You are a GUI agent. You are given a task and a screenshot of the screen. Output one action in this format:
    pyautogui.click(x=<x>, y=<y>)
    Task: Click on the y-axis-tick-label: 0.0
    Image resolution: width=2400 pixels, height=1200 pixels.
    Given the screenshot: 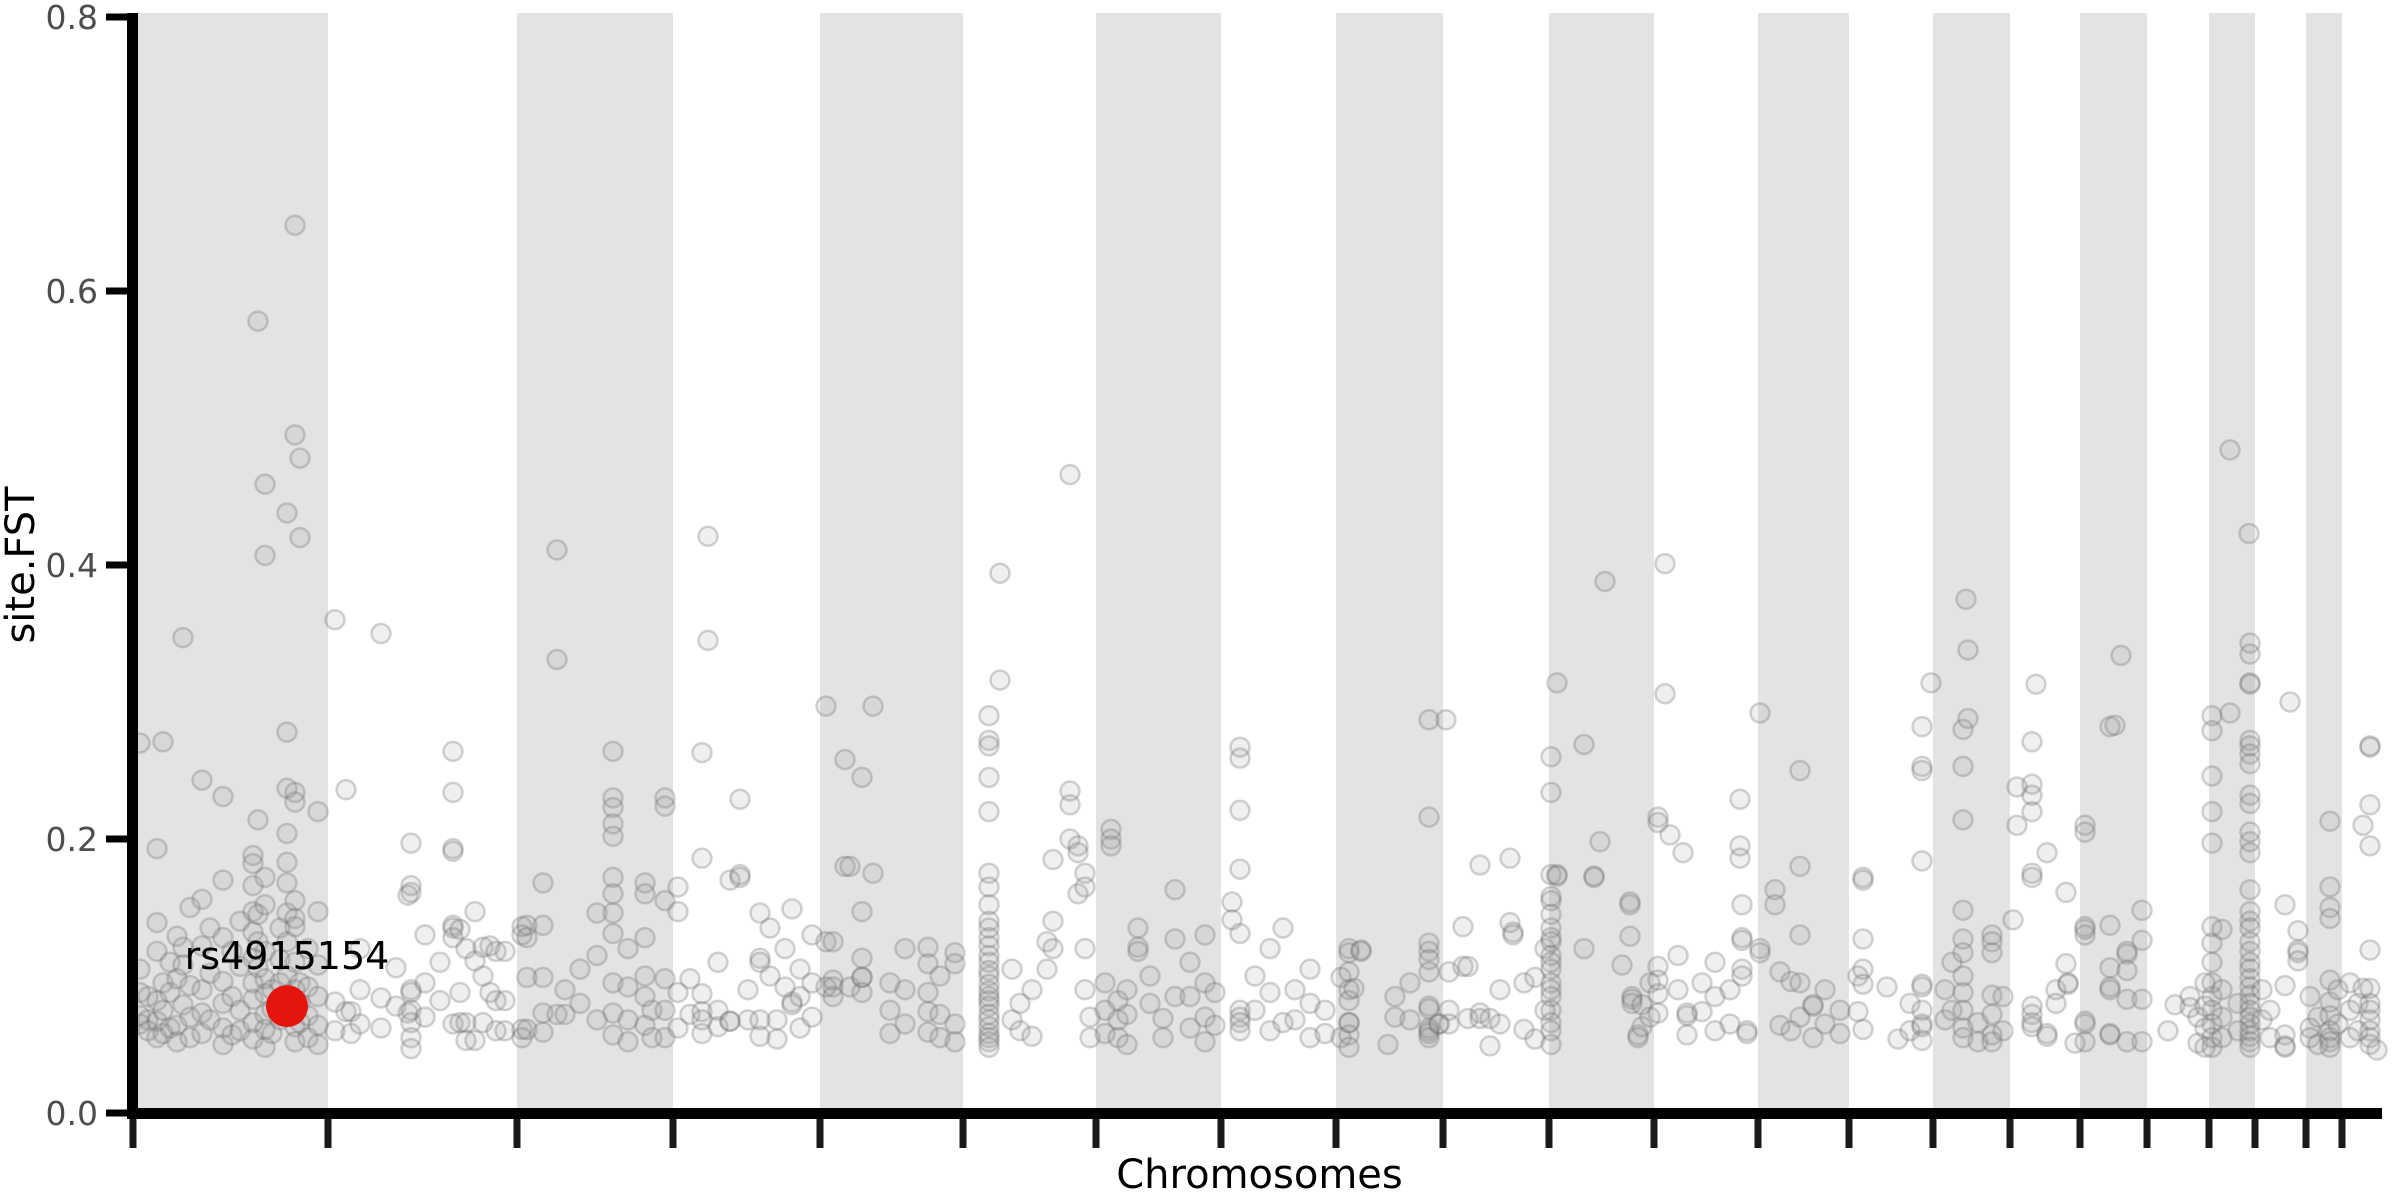 What is the action you would take?
    pyautogui.click(x=72, y=1113)
    